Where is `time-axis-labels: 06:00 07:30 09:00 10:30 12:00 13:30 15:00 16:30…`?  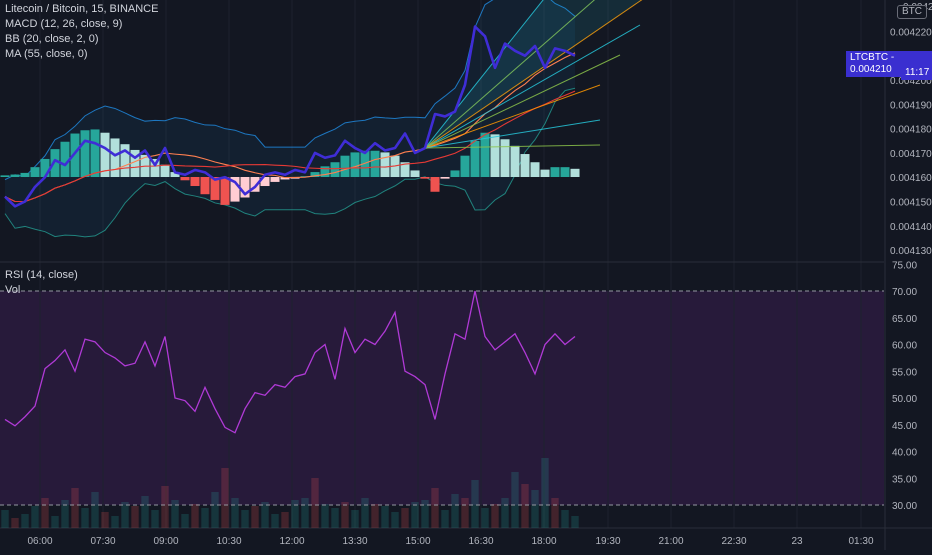 time-axis-labels: 06:00 07:30 09:00 10:30 12:00 13:30 15:00 16:30… is located at coordinates (450, 541).